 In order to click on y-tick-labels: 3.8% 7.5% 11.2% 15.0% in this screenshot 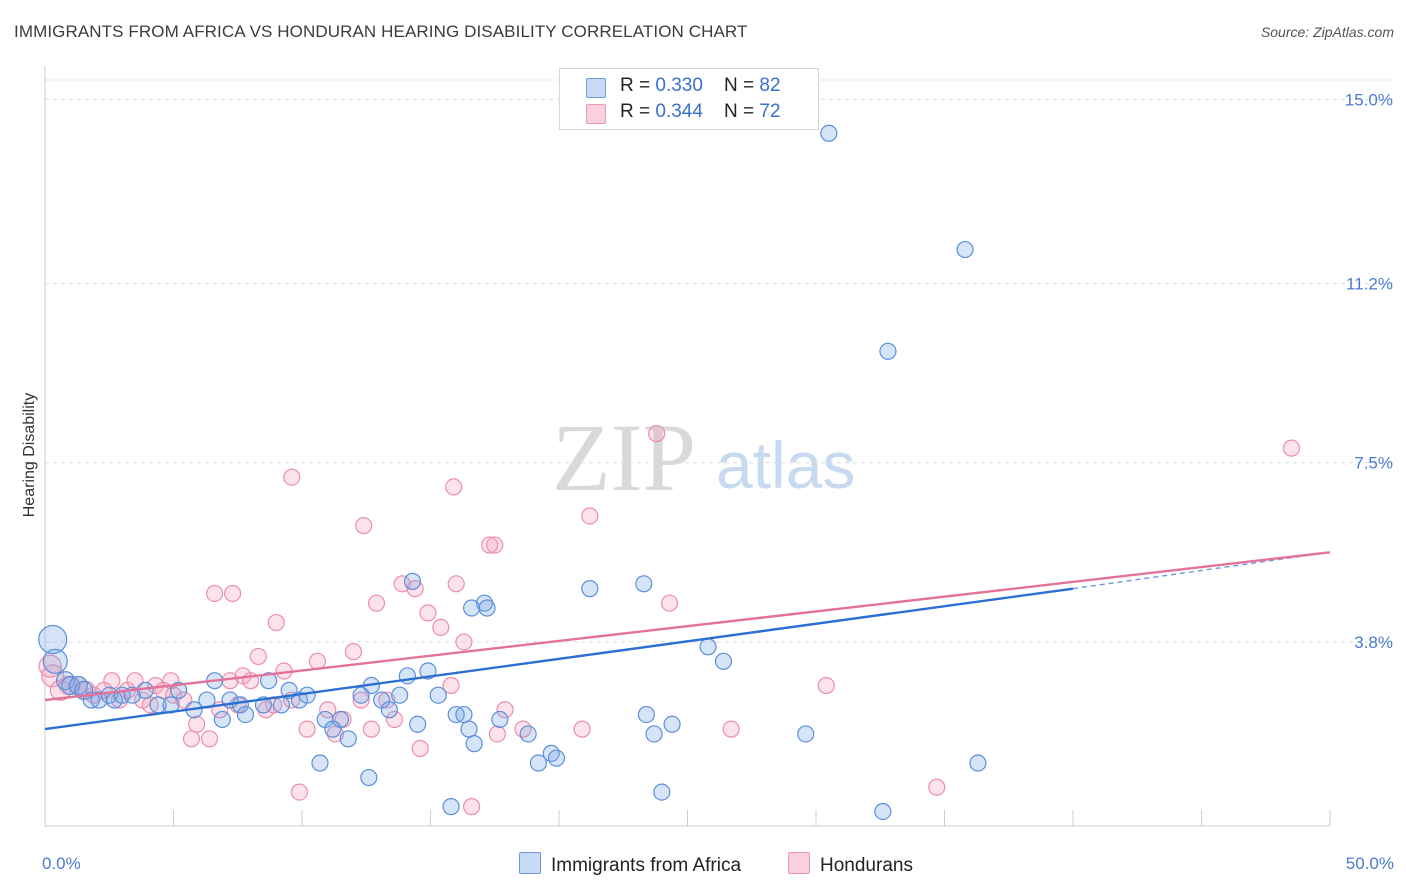, I will do `click(1369, 371)`.